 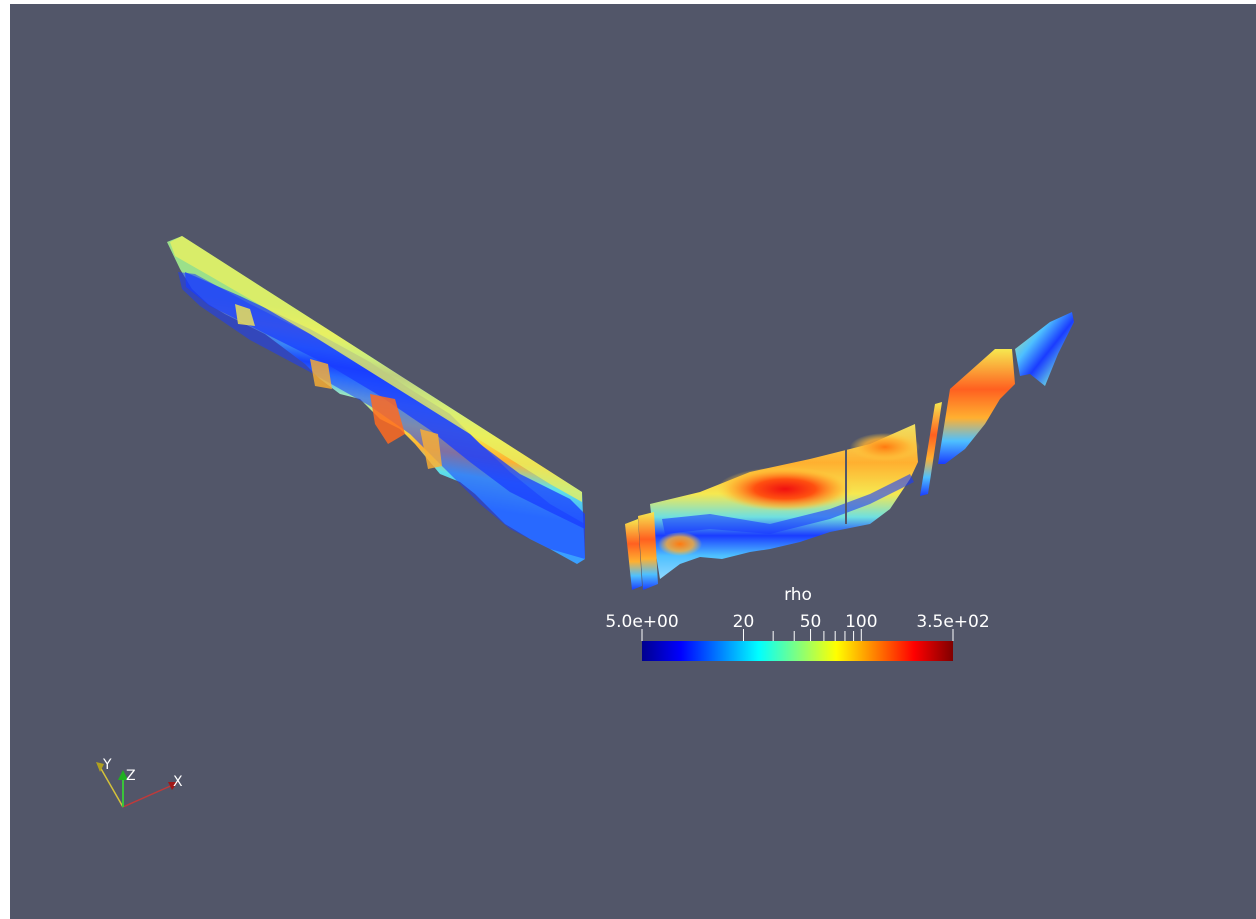 I want to click on z-axis-label: Z, so click(x=131, y=776).